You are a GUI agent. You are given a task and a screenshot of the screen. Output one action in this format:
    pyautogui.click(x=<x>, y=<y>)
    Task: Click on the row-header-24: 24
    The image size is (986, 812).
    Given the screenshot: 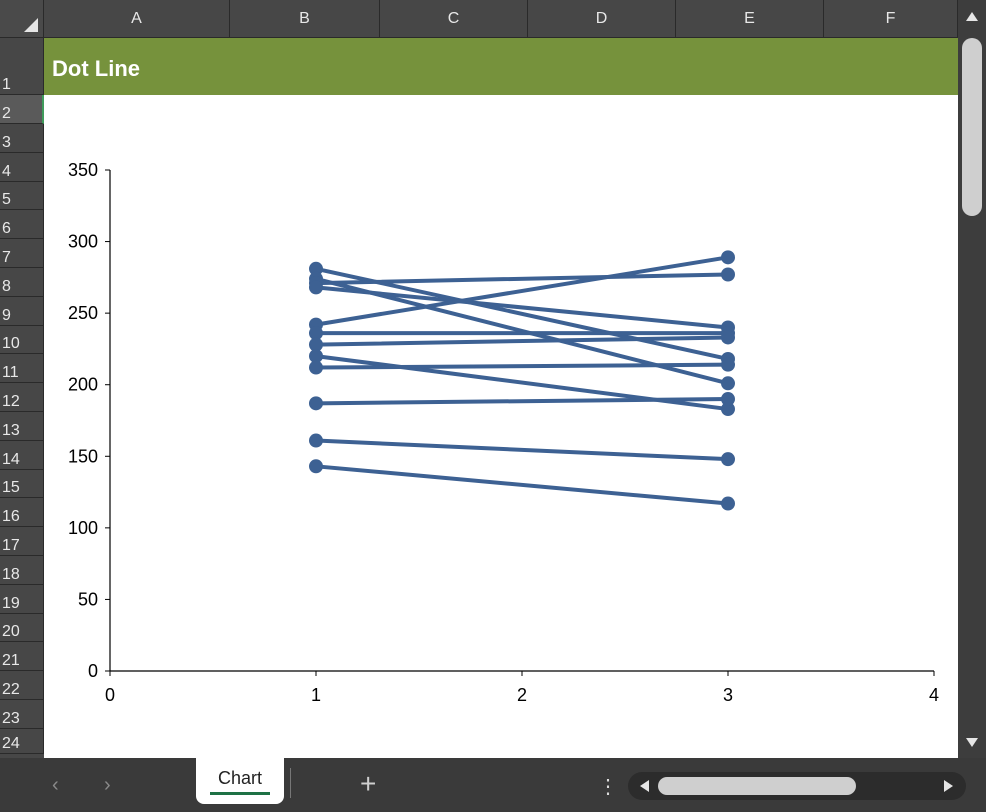 What is the action you would take?
    pyautogui.click(x=22, y=741)
    